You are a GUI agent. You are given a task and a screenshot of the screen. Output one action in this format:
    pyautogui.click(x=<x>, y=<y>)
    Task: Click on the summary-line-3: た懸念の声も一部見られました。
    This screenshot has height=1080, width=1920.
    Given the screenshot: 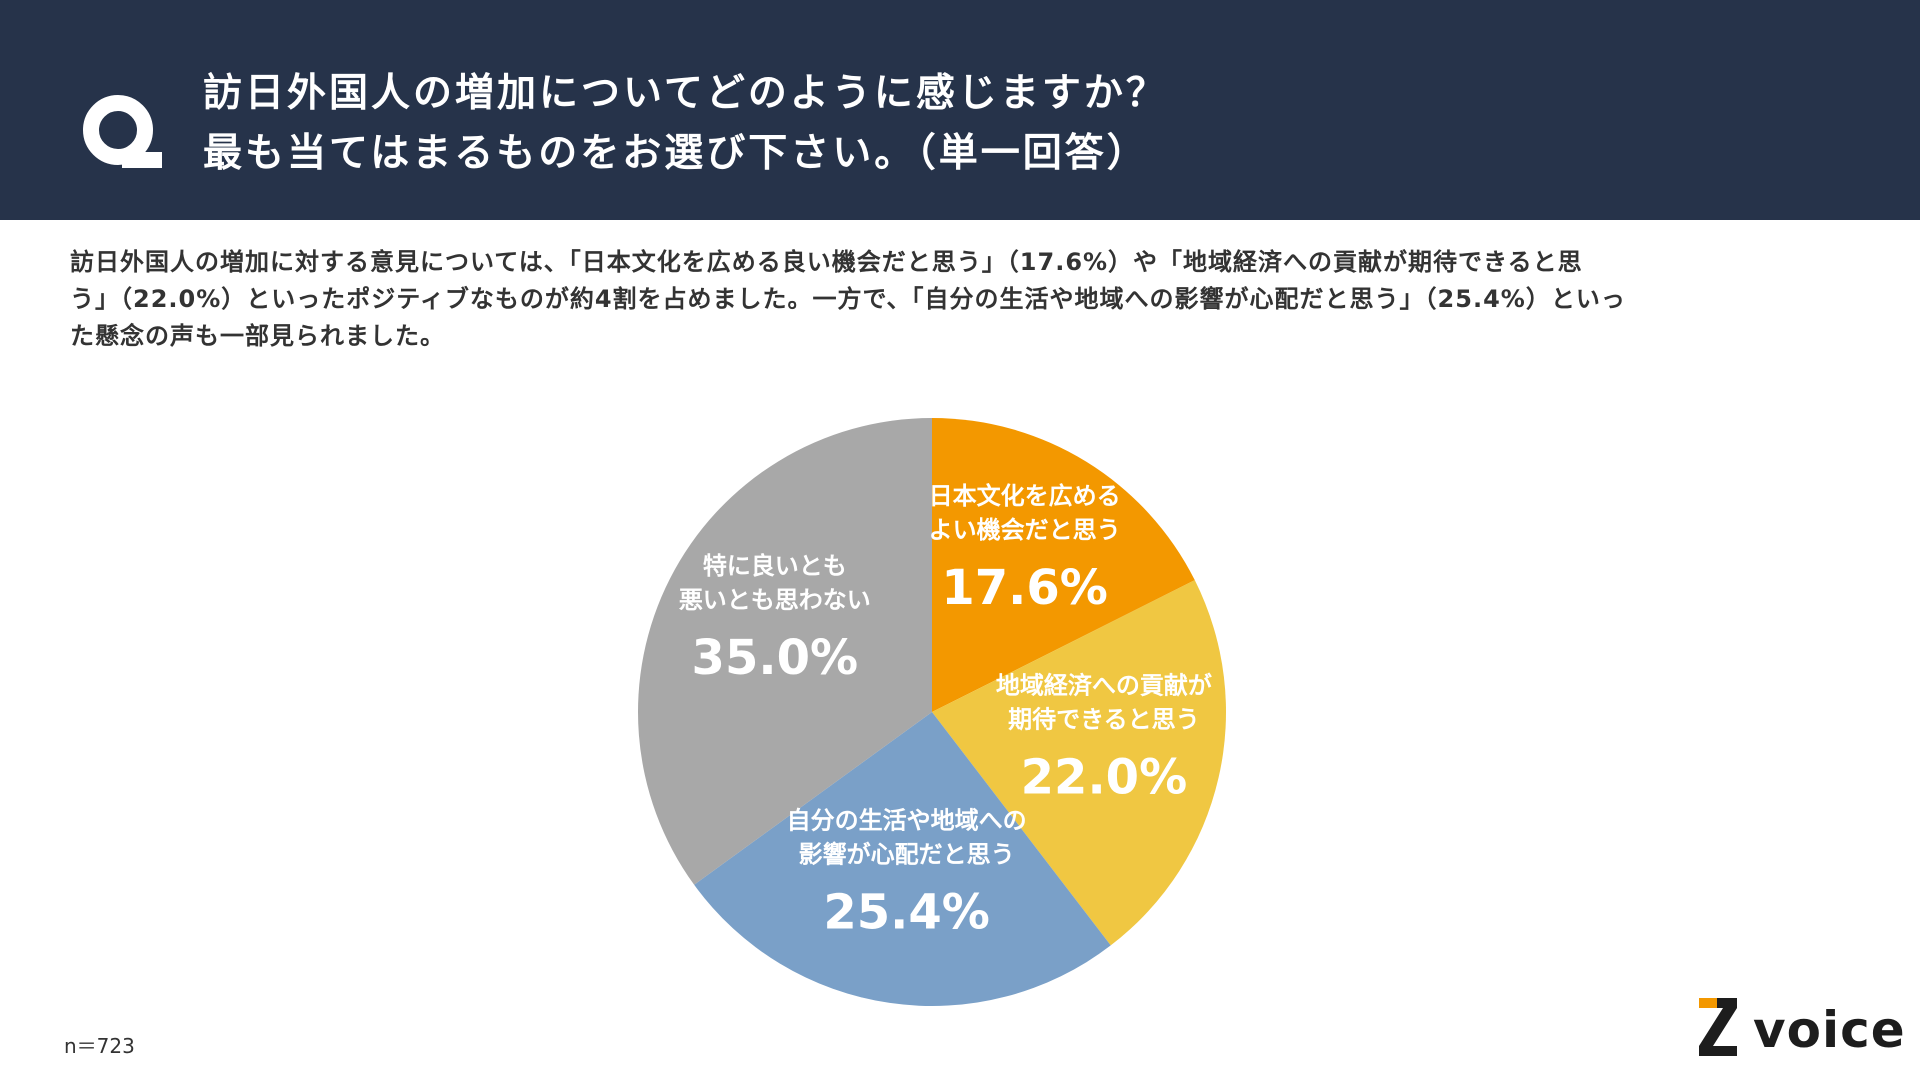 What is the action you would take?
    pyautogui.click(x=257, y=336)
    